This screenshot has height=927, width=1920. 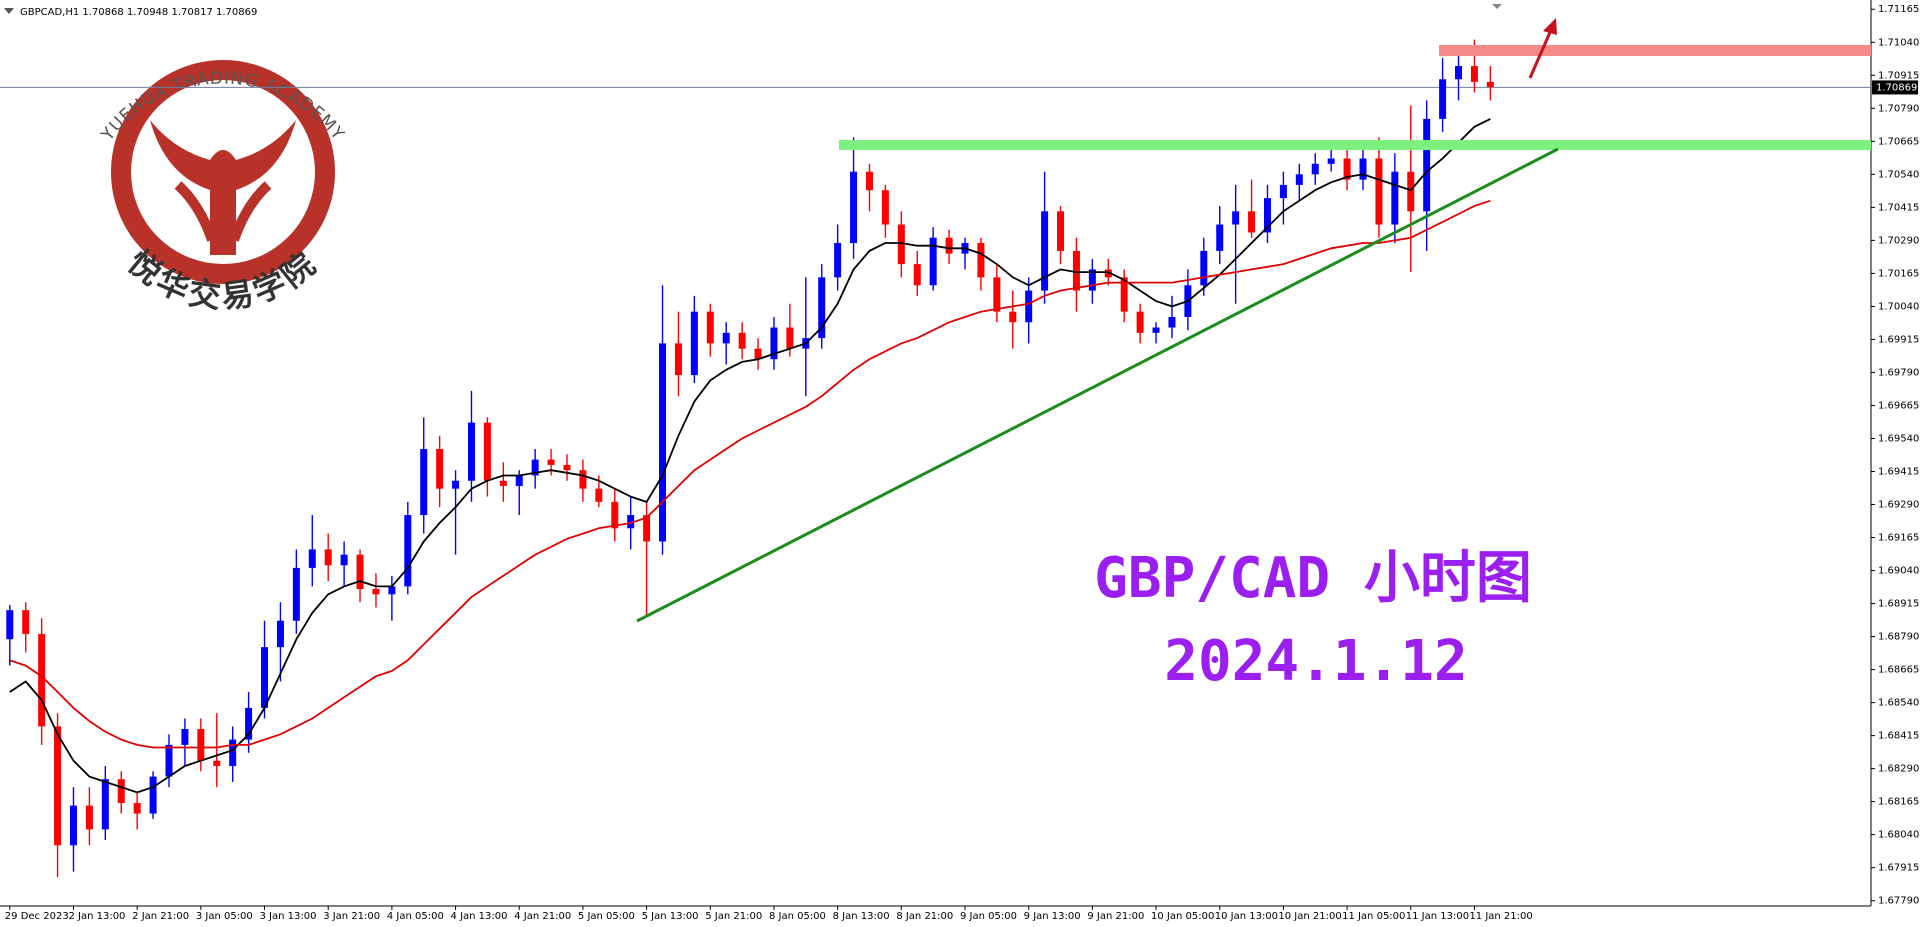 I want to click on x-tick-label: 4 Jan 05:00, so click(x=415, y=916).